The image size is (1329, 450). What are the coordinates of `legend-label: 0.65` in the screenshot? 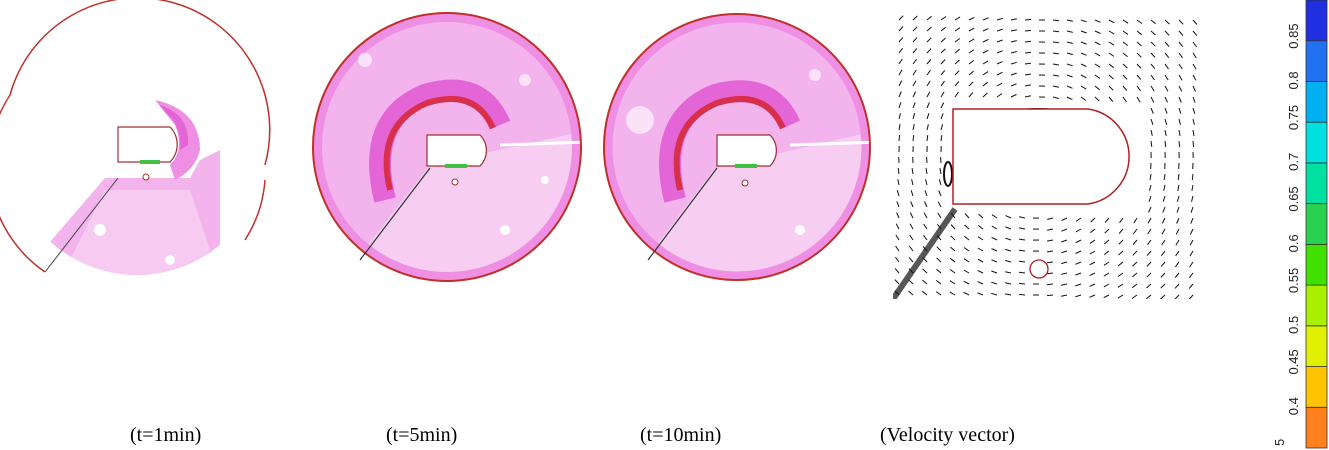 It's located at (1293, 198).